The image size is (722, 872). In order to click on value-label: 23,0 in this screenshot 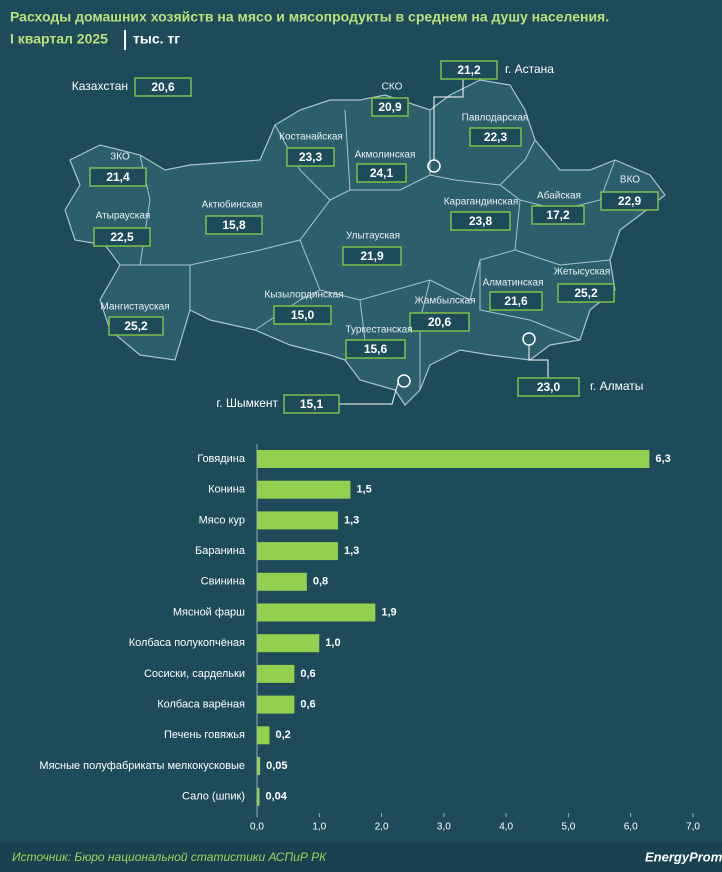, I will do `click(549, 387)`.